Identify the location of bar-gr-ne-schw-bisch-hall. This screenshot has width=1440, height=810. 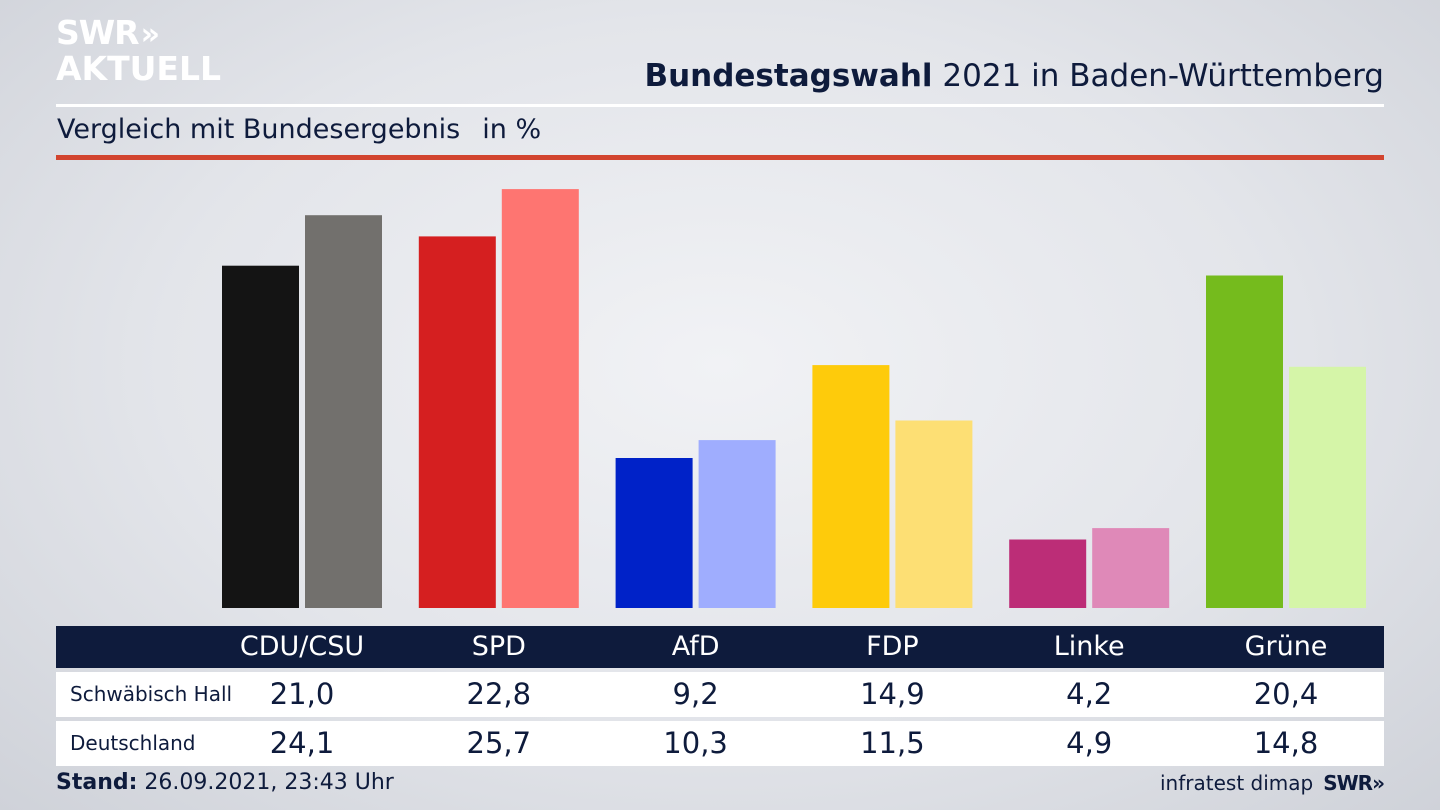
(1244, 441).